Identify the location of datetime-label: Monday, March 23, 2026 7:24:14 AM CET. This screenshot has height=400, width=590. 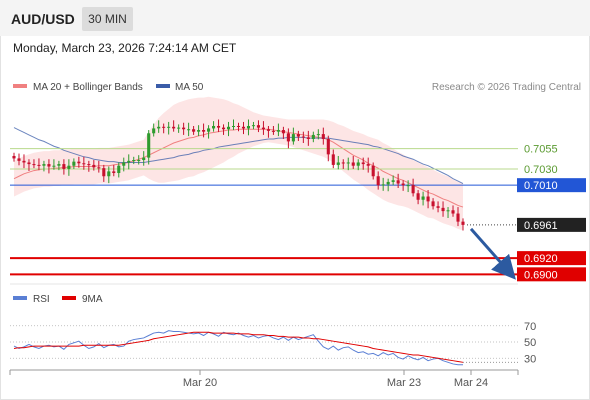
(125, 48).